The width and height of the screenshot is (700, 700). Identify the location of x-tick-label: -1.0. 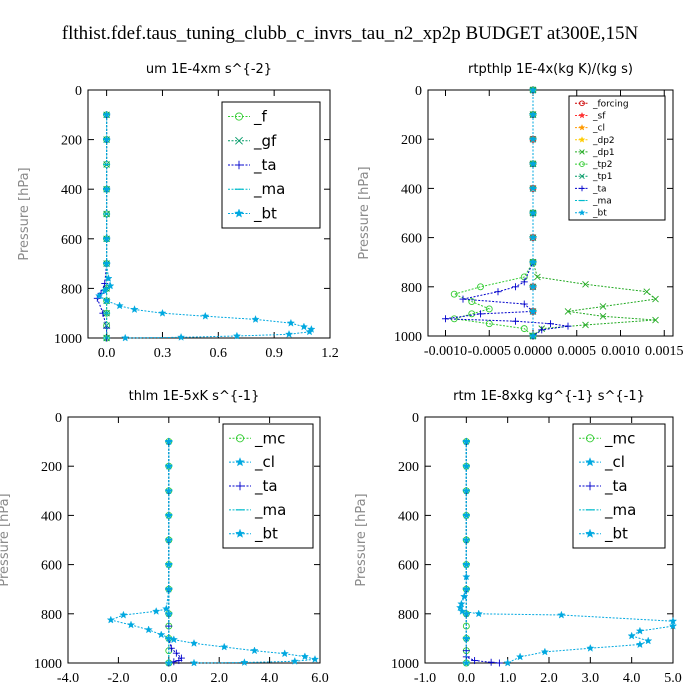
(425, 678).